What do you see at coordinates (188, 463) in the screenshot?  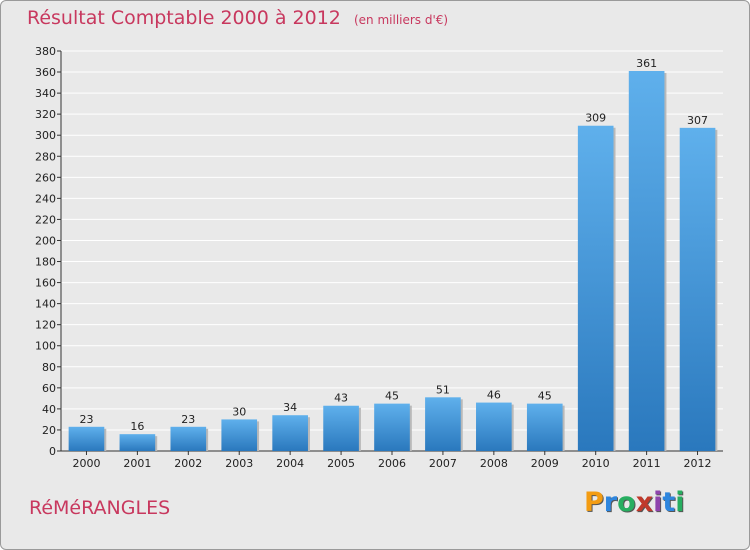 I see `x-tick-label: 2002` at bounding box center [188, 463].